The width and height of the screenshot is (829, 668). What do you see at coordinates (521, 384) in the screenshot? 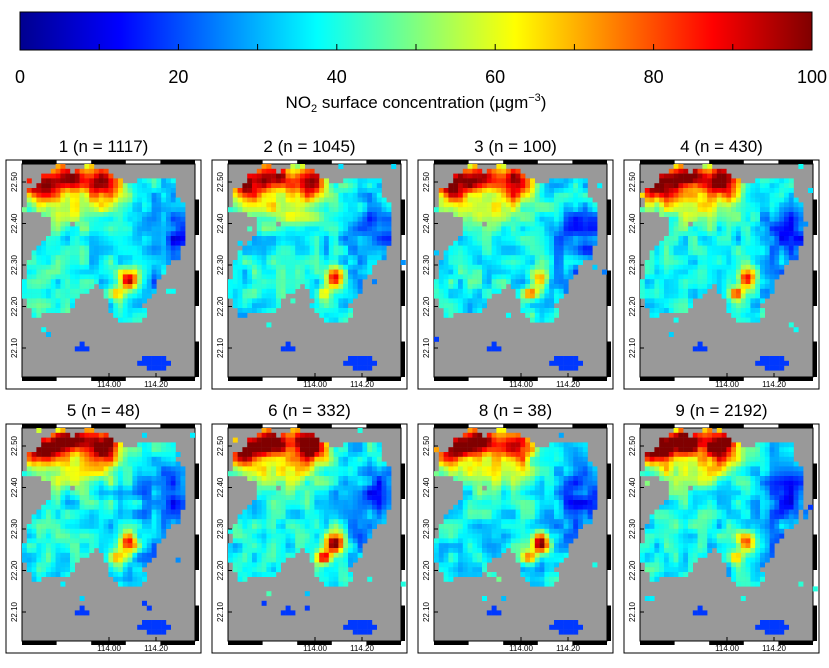
I see `x-tick-label: 114.00` at bounding box center [521, 384].